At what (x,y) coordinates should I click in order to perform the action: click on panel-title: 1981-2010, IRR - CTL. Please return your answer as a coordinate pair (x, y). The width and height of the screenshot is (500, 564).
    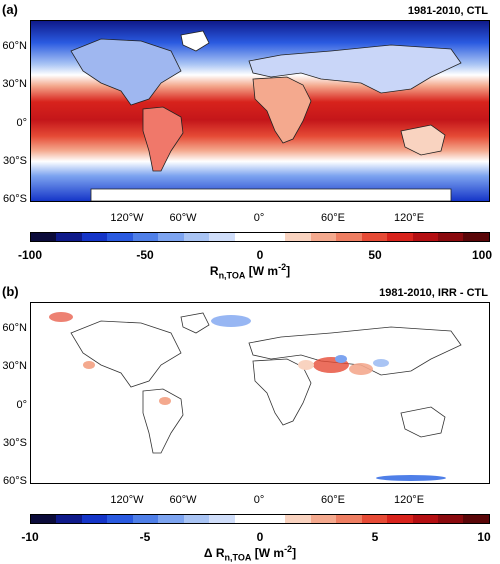
    Looking at the image, I should click on (433, 293).